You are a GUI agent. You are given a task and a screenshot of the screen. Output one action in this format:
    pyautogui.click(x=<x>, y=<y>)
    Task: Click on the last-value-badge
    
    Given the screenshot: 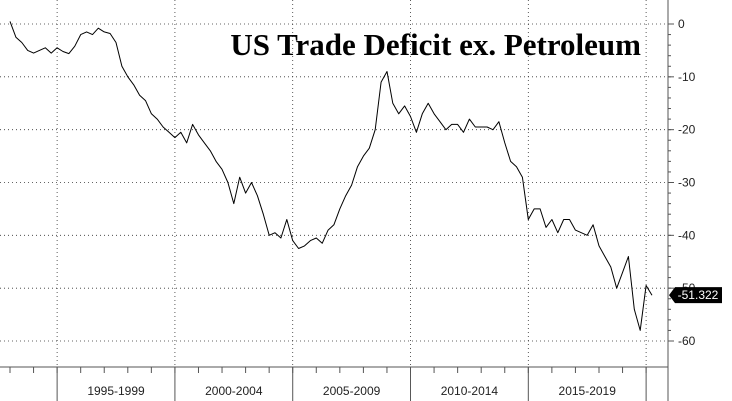 What is the action you would take?
    pyautogui.click(x=695, y=295)
    